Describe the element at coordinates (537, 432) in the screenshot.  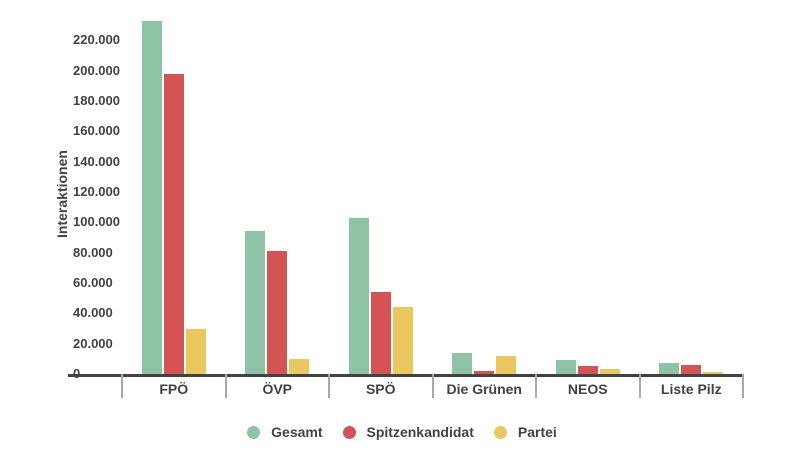
I see `legend-label-partei: Partei` at that location.